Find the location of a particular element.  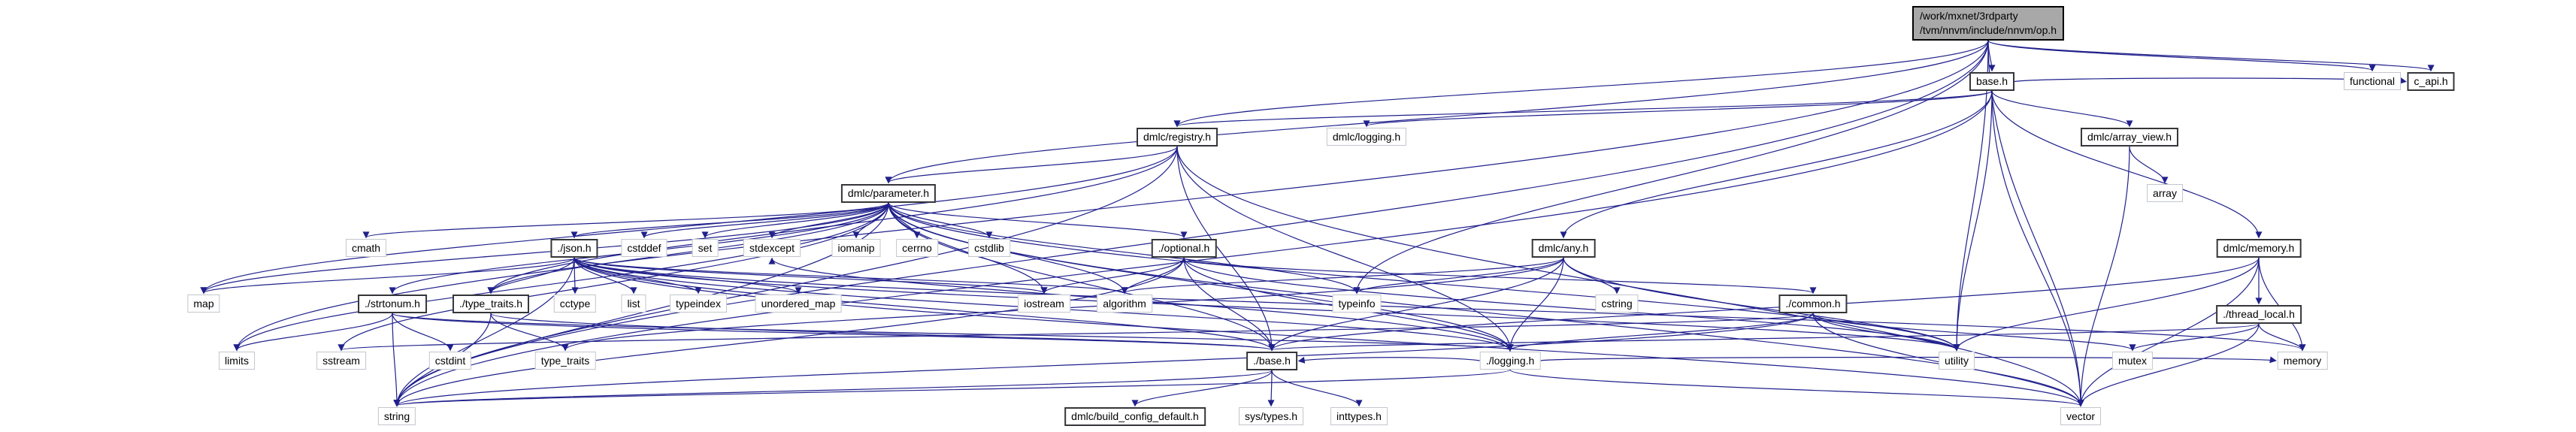

edge-parameter-to-map is located at coordinates (544, 248).